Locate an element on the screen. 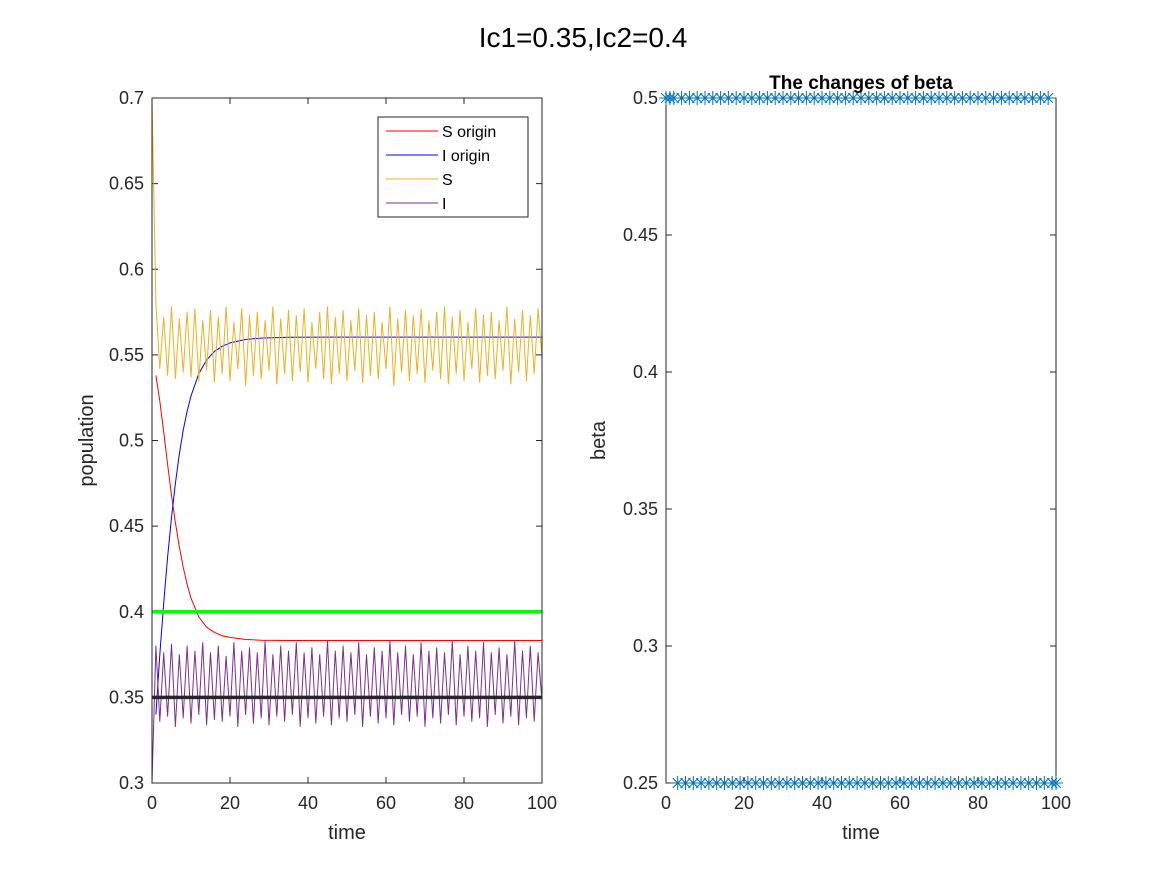  legend-entry: S is located at coordinates (447, 180).